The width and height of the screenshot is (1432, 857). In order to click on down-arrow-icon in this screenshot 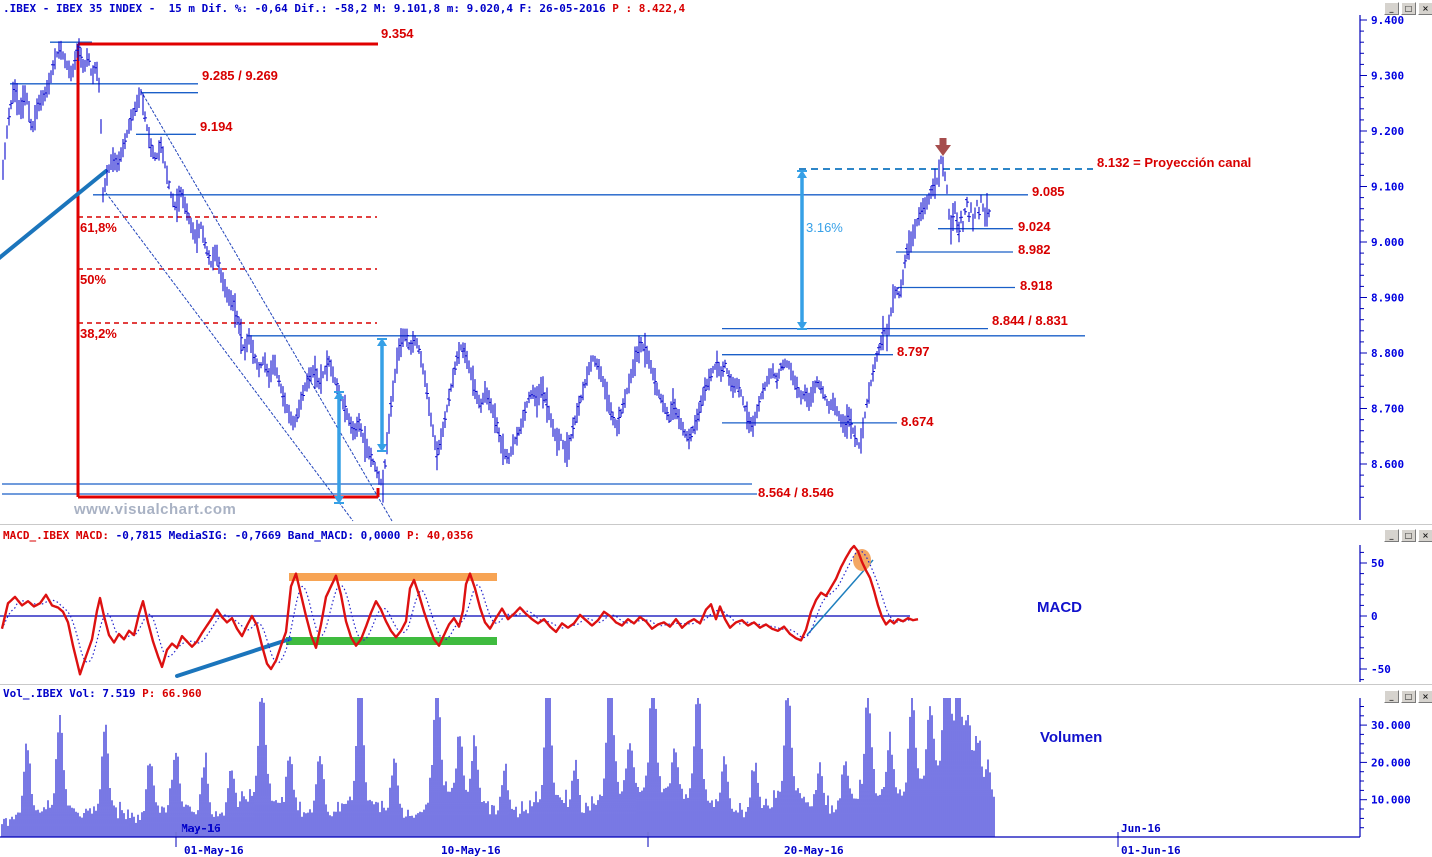, I will do `click(943, 147)`.